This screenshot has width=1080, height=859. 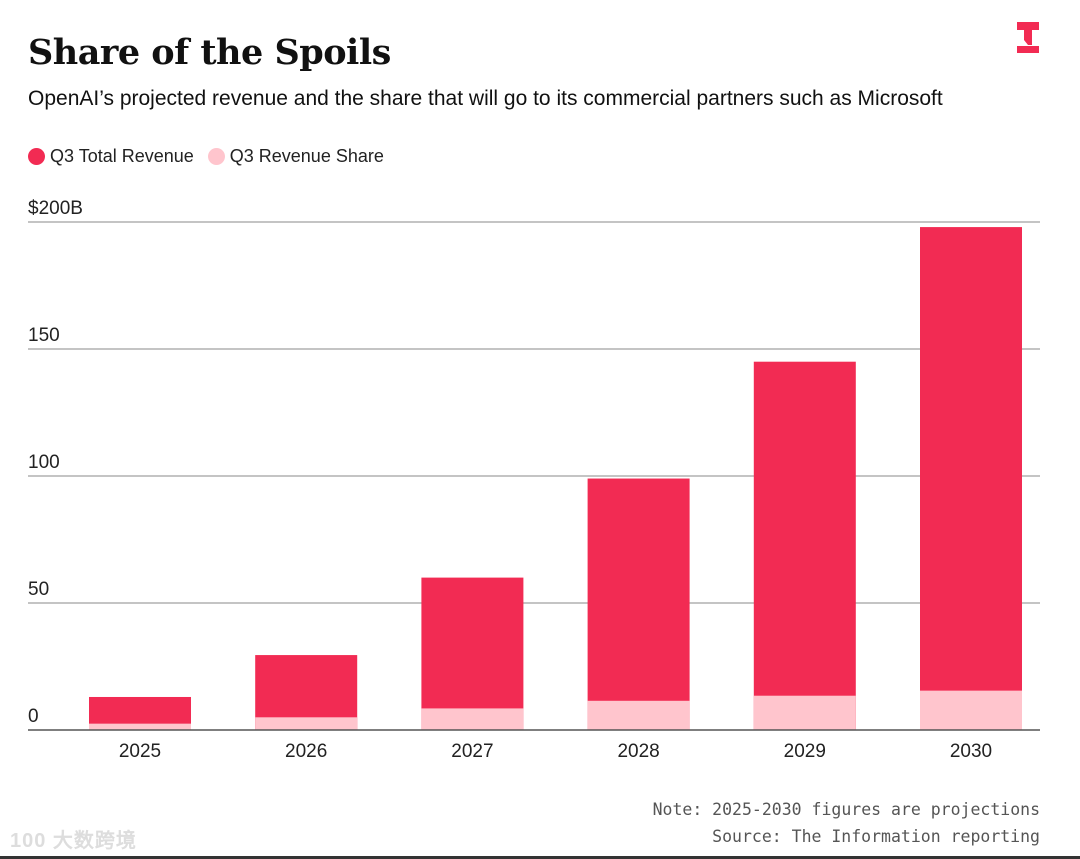 What do you see at coordinates (36, 156) in the screenshot?
I see `legend-swatch-total` at bounding box center [36, 156].